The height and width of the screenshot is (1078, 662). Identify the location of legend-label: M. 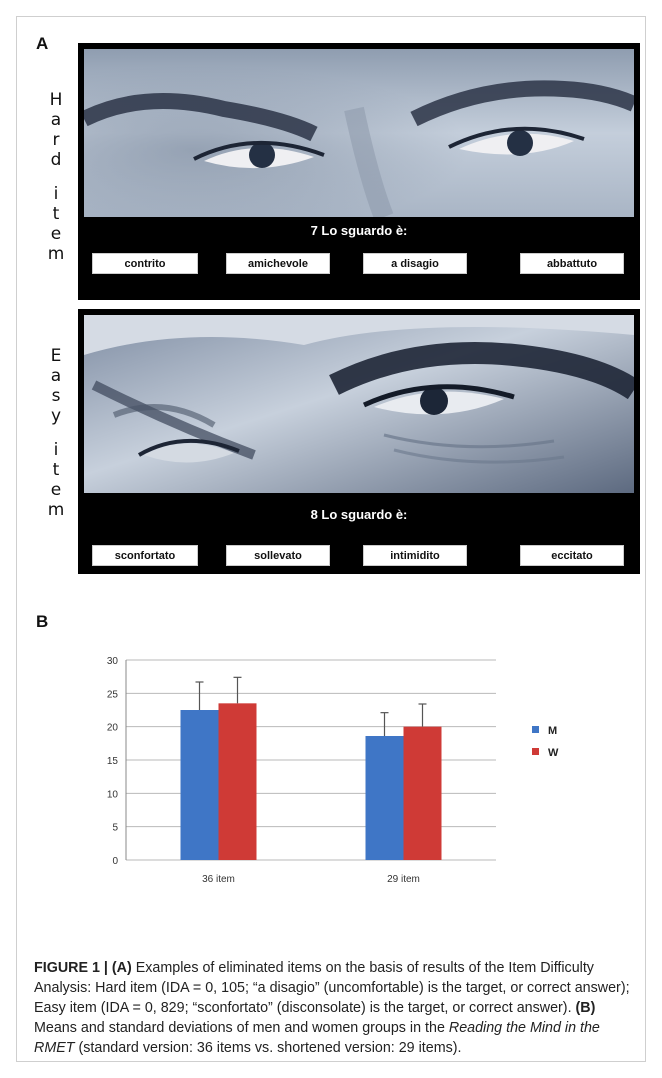
(552, 731).